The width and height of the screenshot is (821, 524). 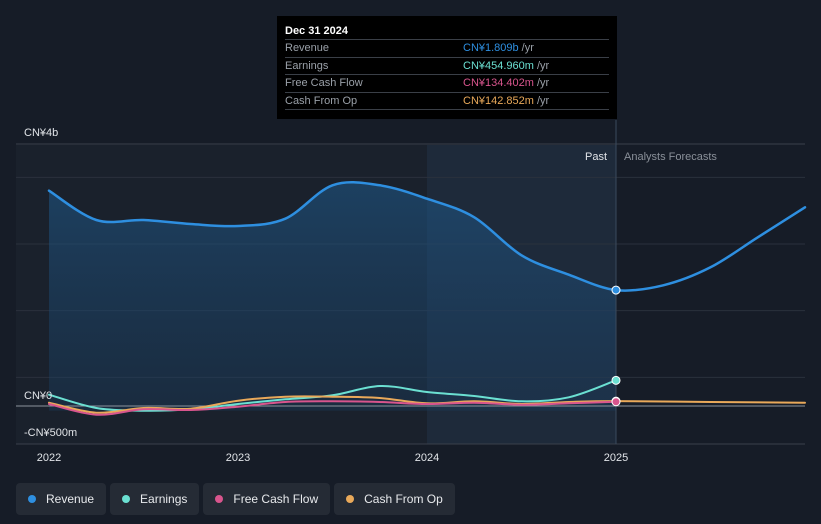 What do you see at coordinates (332, 408) in the screenshot?
I see `free-cash-flow-line` at bounding box center [332, 408].